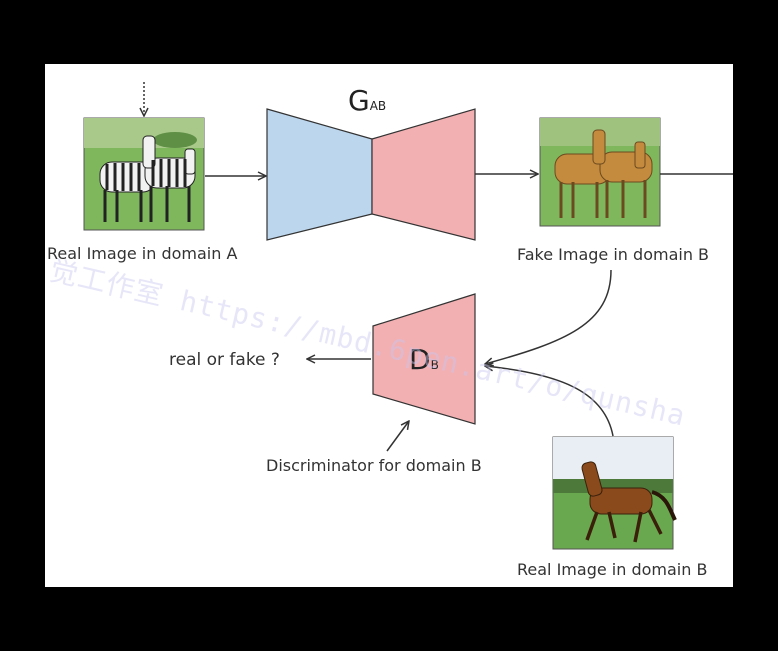 This screenshot has width=778, height=651. Describe the element at coordinates (612, 569) in the screenshot. I see `label-real-image-b: Real Image in domain B` at that location.